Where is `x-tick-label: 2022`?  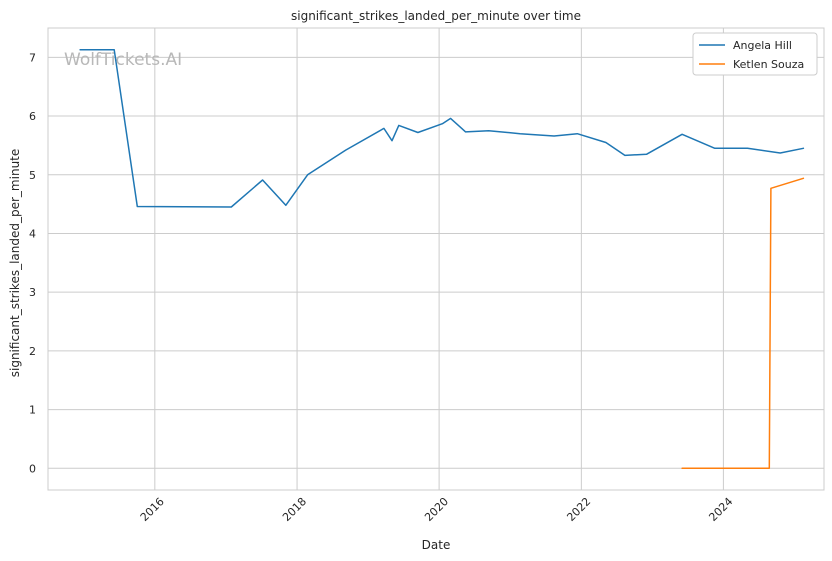 x-tick-label: 2022 is located at coordinates (578, 509).